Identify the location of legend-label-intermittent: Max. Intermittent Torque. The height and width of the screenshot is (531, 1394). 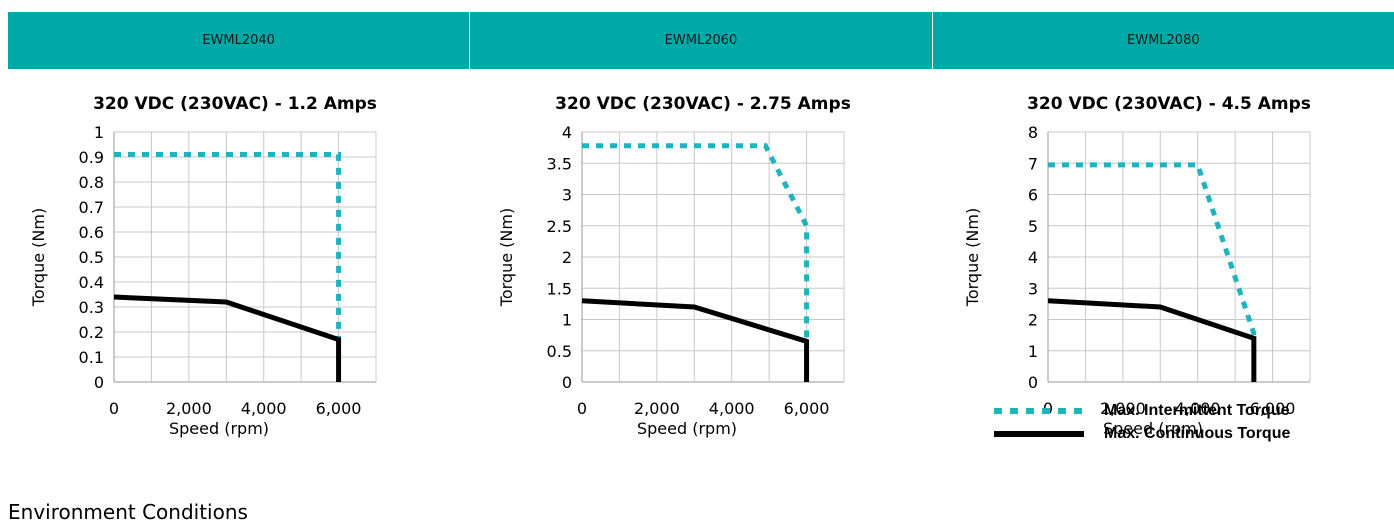
(1197, 410).